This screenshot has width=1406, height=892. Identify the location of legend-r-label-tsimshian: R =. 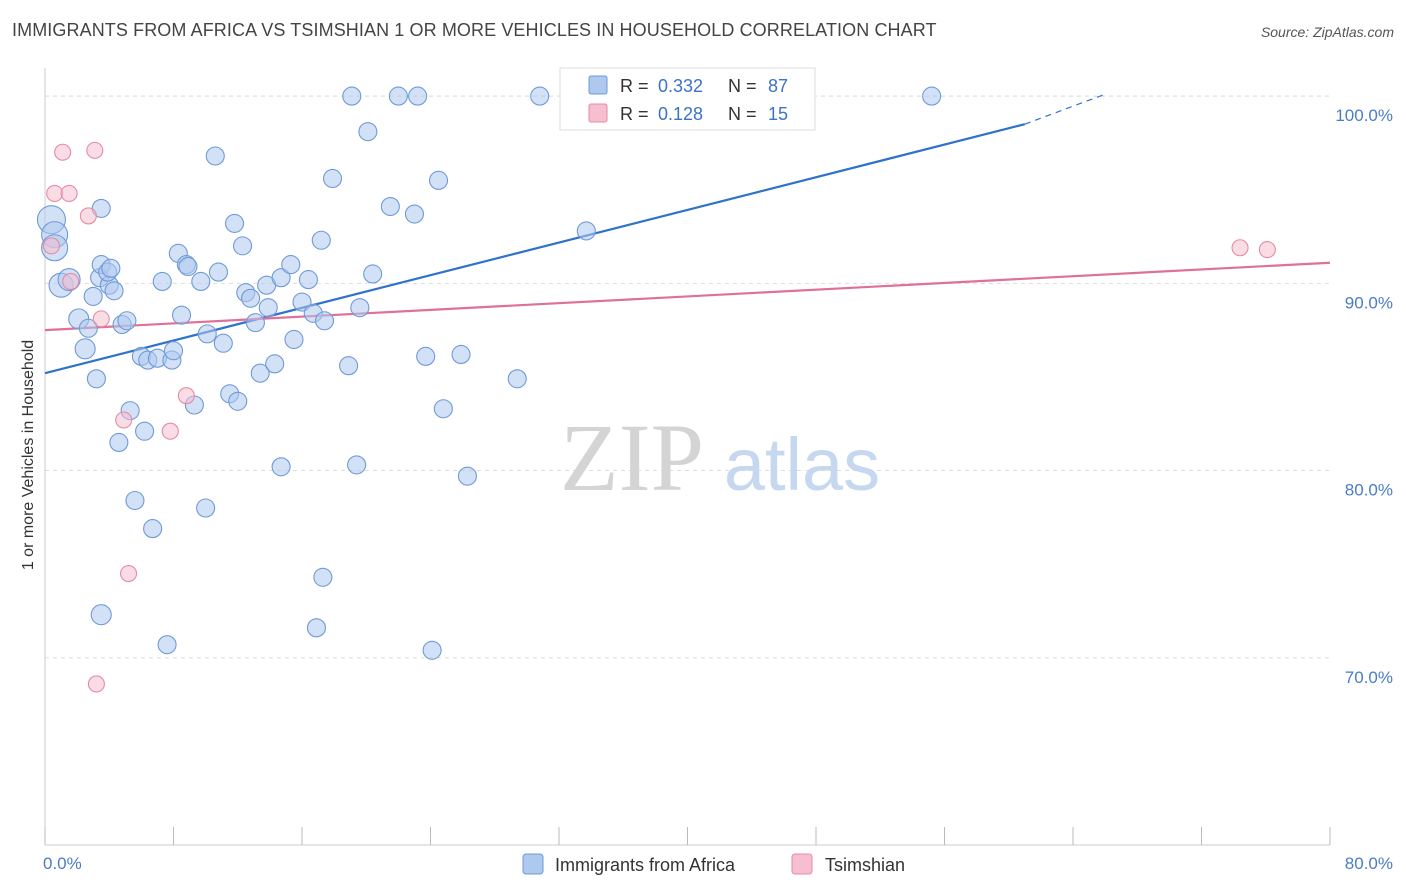
(634, 114).